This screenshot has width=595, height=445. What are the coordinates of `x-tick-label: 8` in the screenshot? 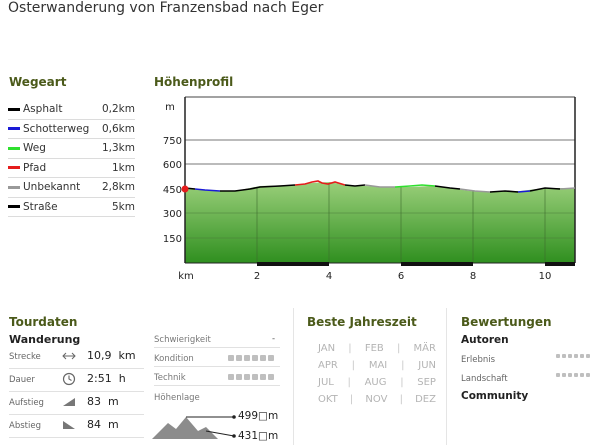 It's located at (473, 276).